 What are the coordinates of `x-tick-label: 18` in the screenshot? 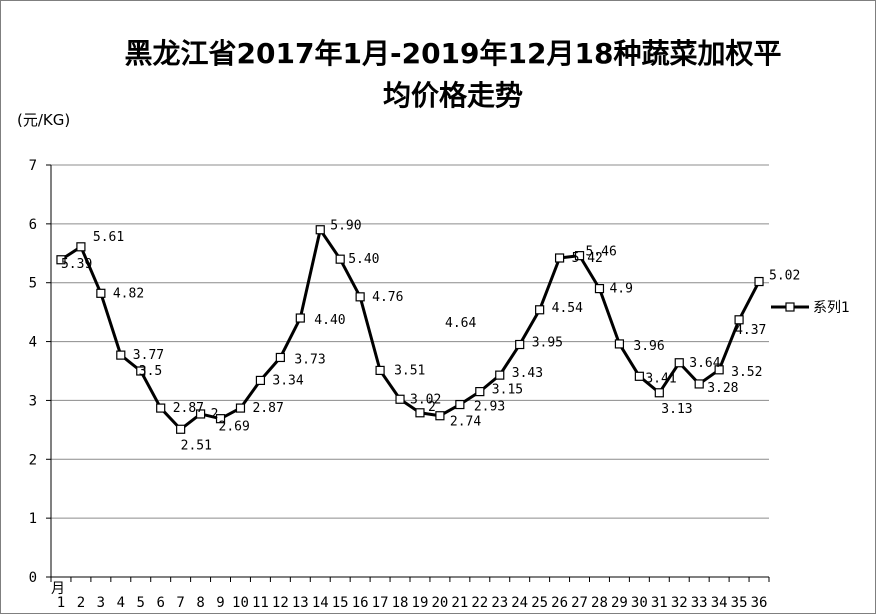 It's located at (400, 603).